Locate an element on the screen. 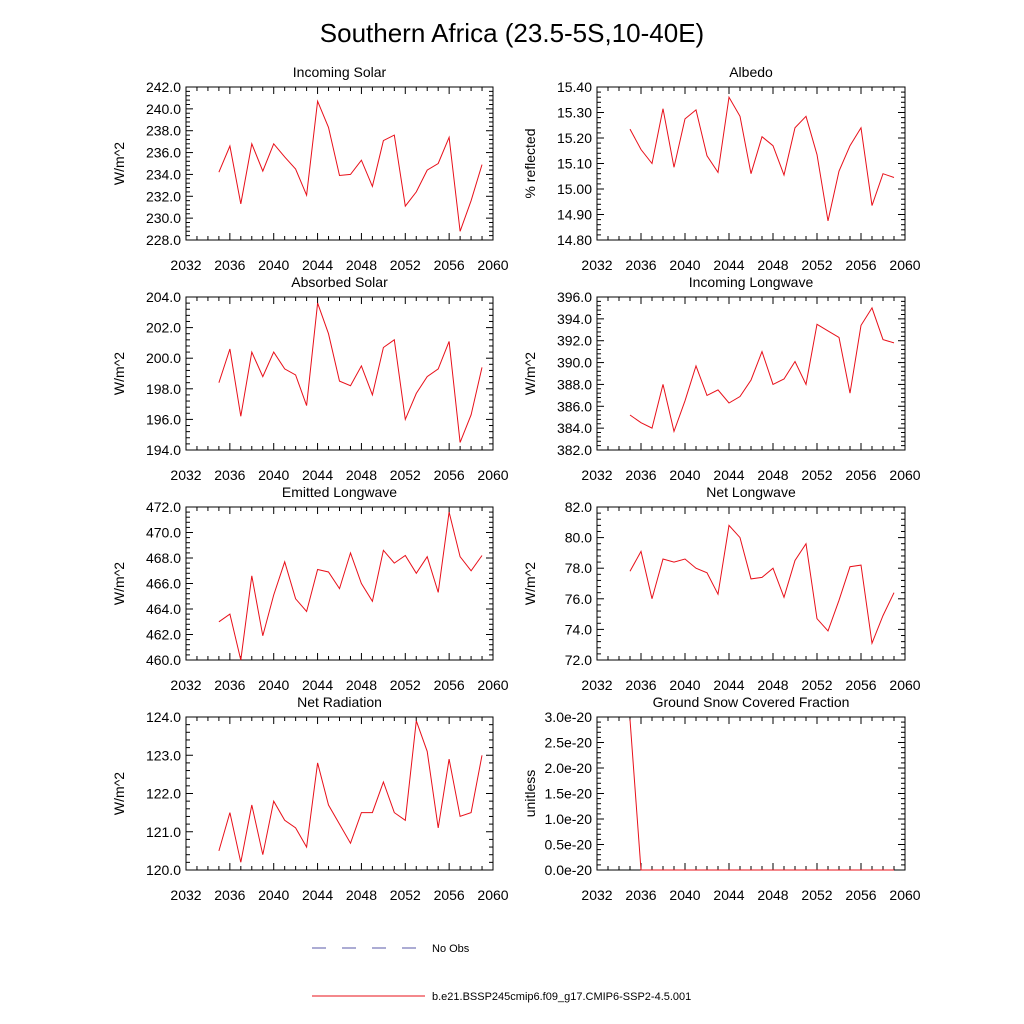 The width and height of the screenshot is (1024, 1024). y-tick-label: 0.0e-20 is located at coordinates (569, 870).